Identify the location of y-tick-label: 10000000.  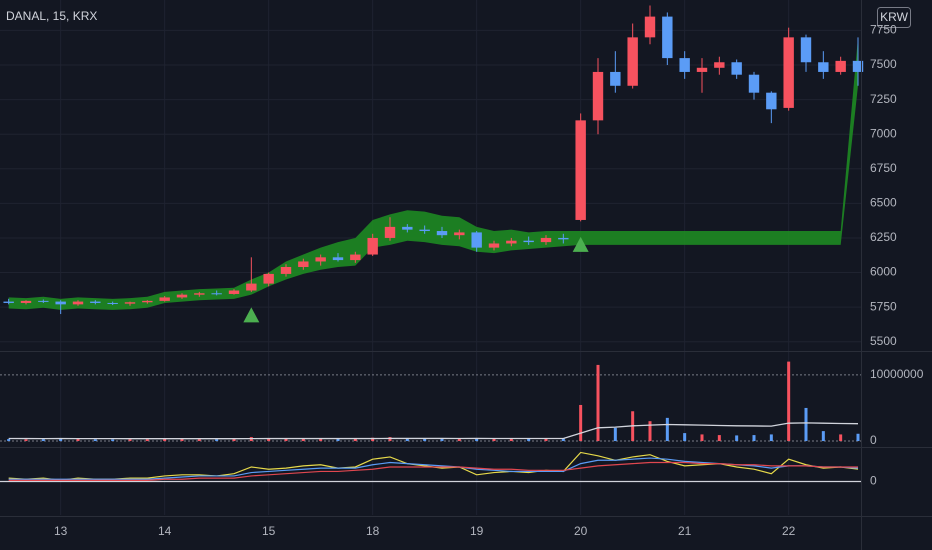
(897, 374).